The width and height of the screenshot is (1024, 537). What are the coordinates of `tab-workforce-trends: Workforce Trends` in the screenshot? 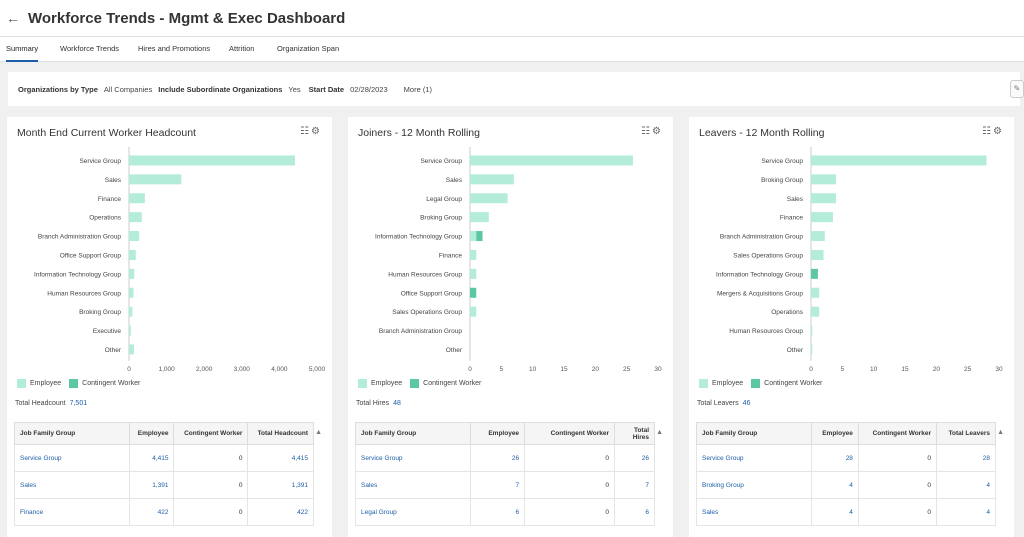 It's located at (90, 48).